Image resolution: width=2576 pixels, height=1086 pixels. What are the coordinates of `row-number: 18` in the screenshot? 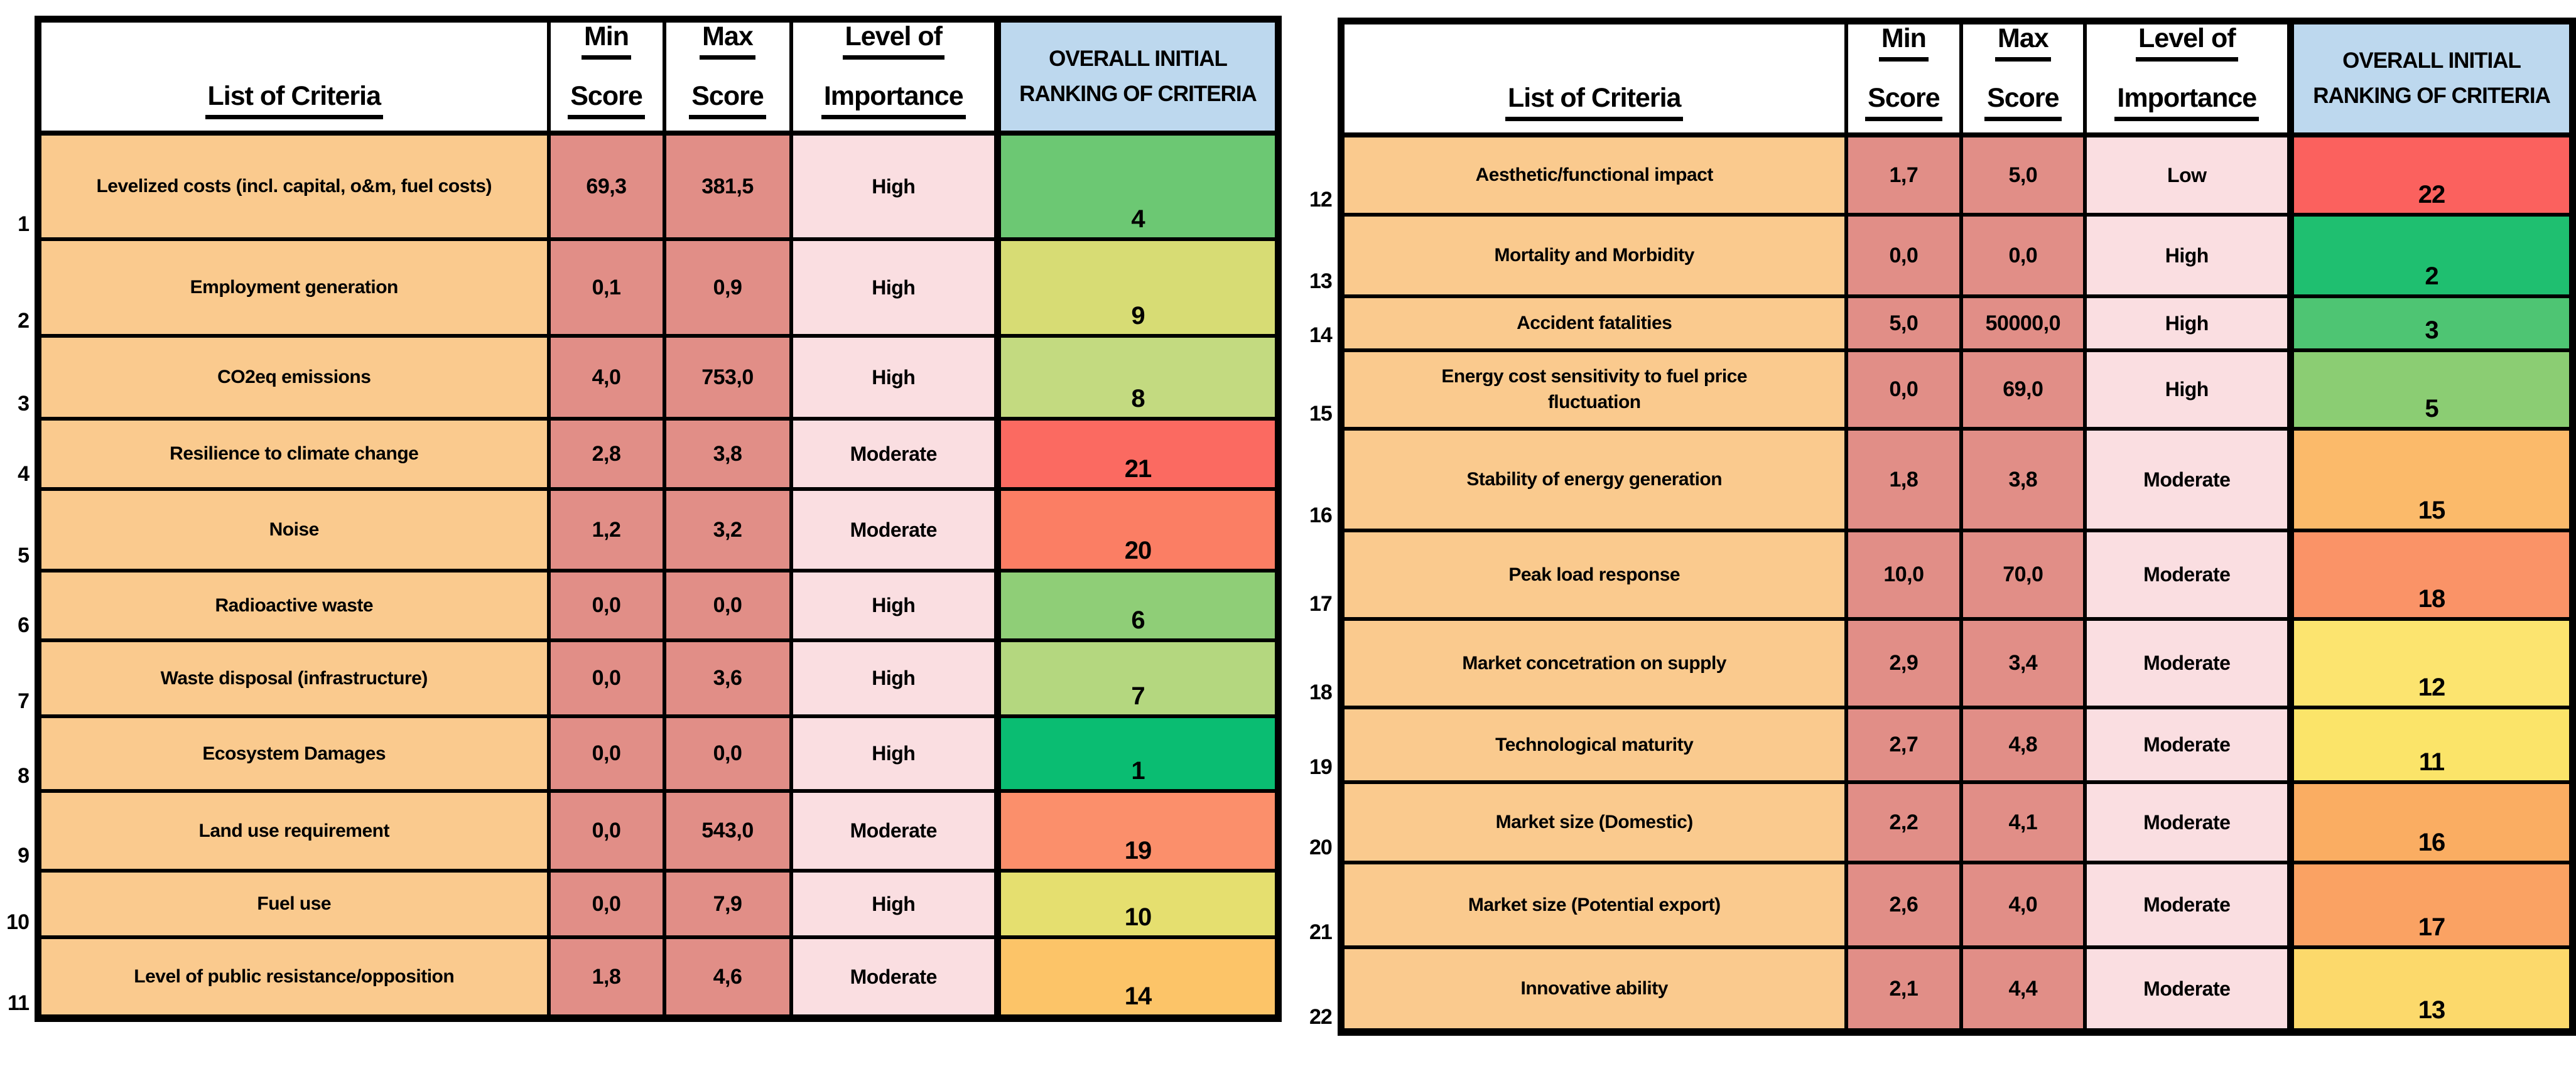 It's located at (1321, 692).